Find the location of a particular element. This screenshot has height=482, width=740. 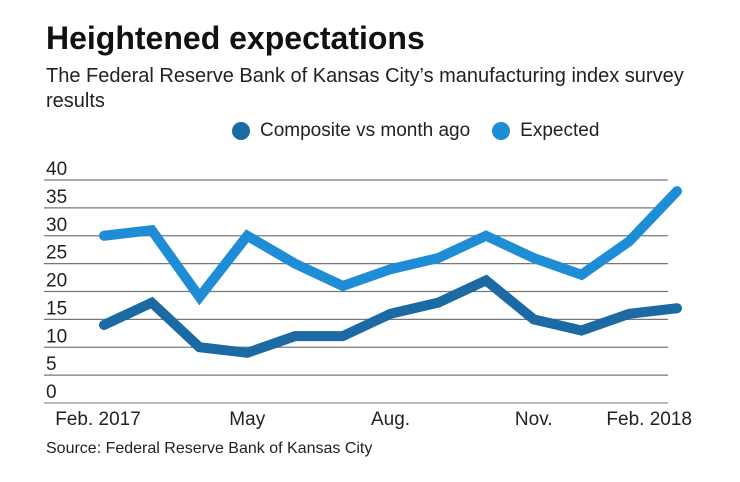

y-tick-label: 10 is located at coordinates (56, 336).